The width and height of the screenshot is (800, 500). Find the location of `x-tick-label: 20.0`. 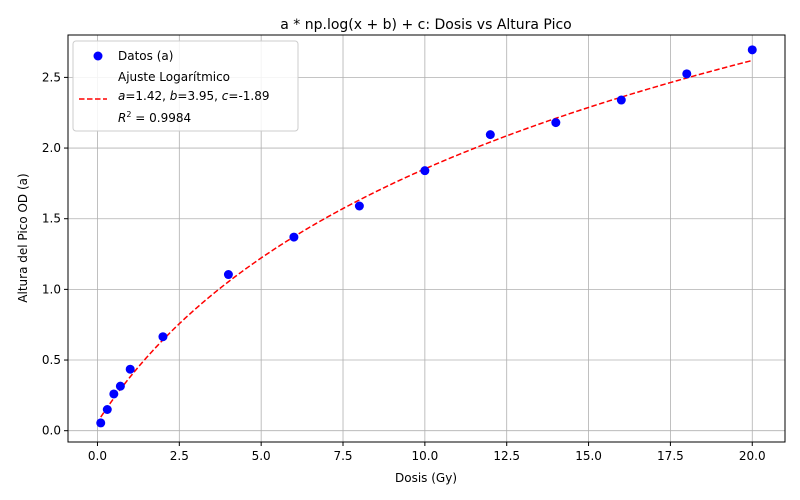

x-tick-label: 20.0 is located at coordinates (752, 456).